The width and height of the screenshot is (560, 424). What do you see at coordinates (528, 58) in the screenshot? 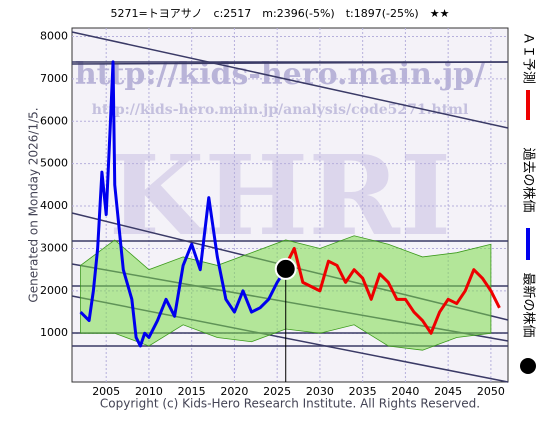
I see `legend-label: ＡＩ予測` at bounding box center [528, 58].